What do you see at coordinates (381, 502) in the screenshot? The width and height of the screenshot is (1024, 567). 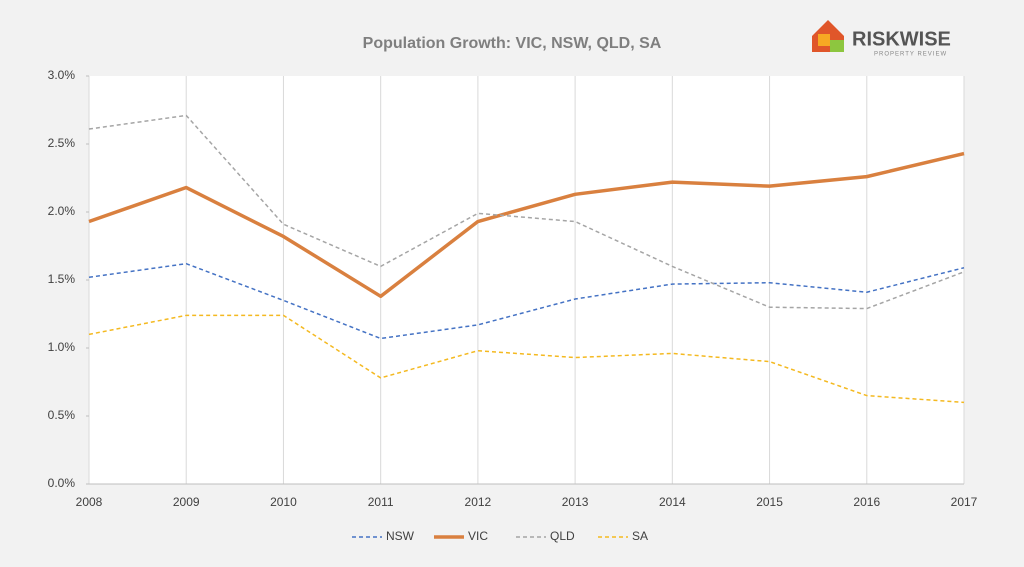 I see `x-tick-label: 2011` at bounding box center [381, 502].